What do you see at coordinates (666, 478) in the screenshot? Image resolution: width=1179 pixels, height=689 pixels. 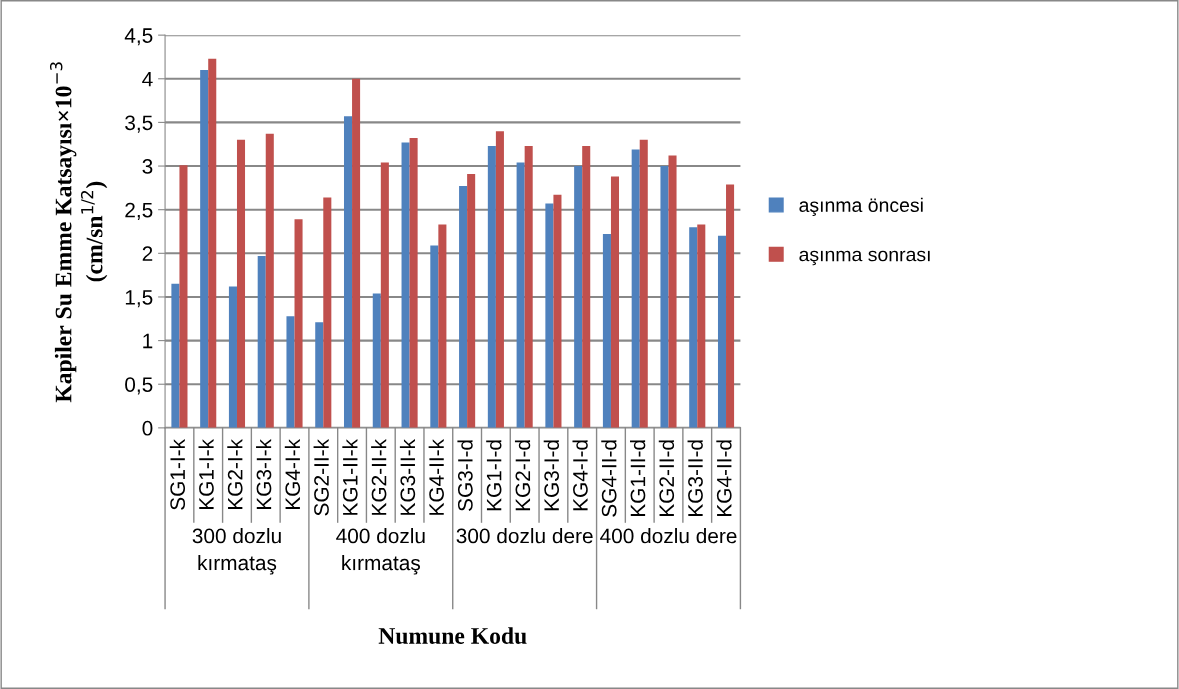 I see `x-tick-label: KG2-II-d` at bounding box center [666, 478].